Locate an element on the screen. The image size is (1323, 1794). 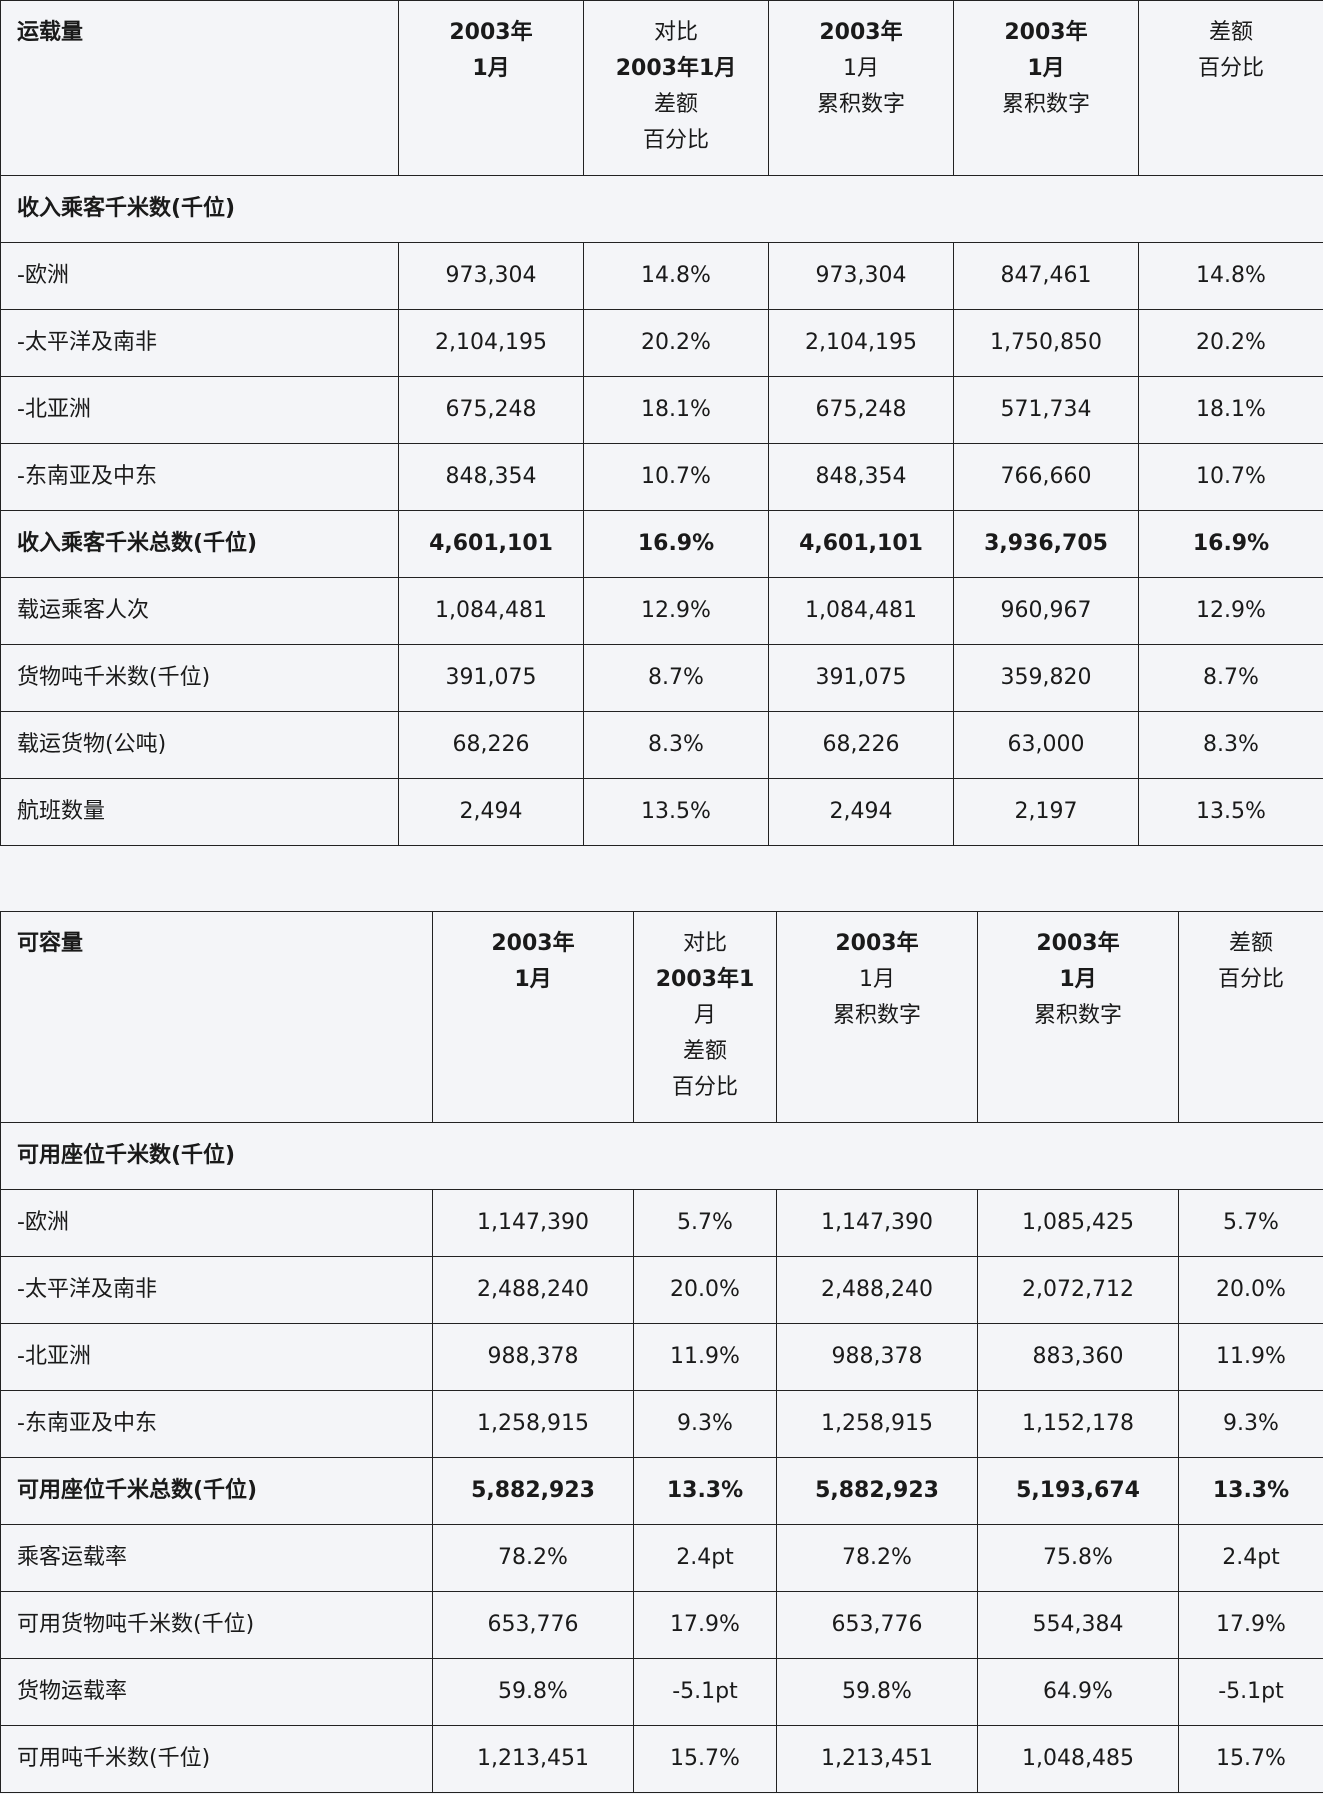
table-row: -北亚洲 675,248 18.1% 675,248 571,734 18.1% is located at coordinates (661, 410).